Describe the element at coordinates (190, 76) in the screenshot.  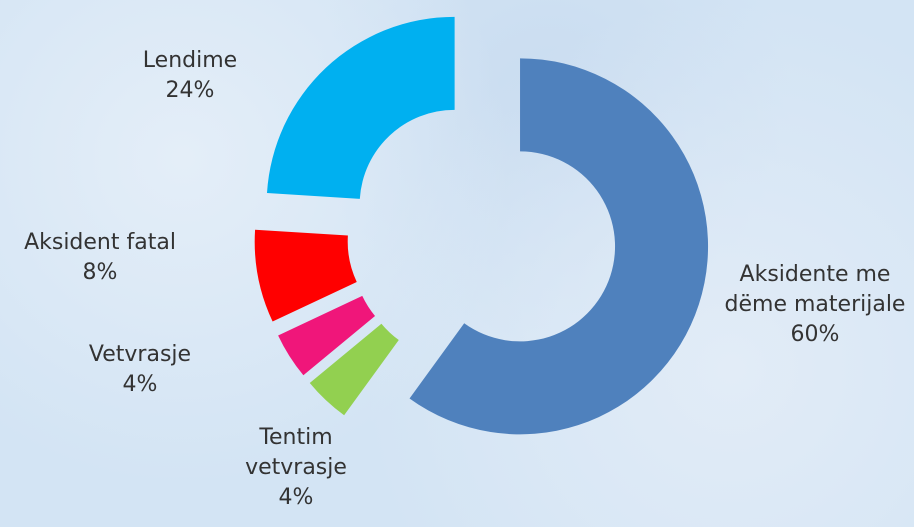
I see `slice-label: Lendime 24%` at that location.